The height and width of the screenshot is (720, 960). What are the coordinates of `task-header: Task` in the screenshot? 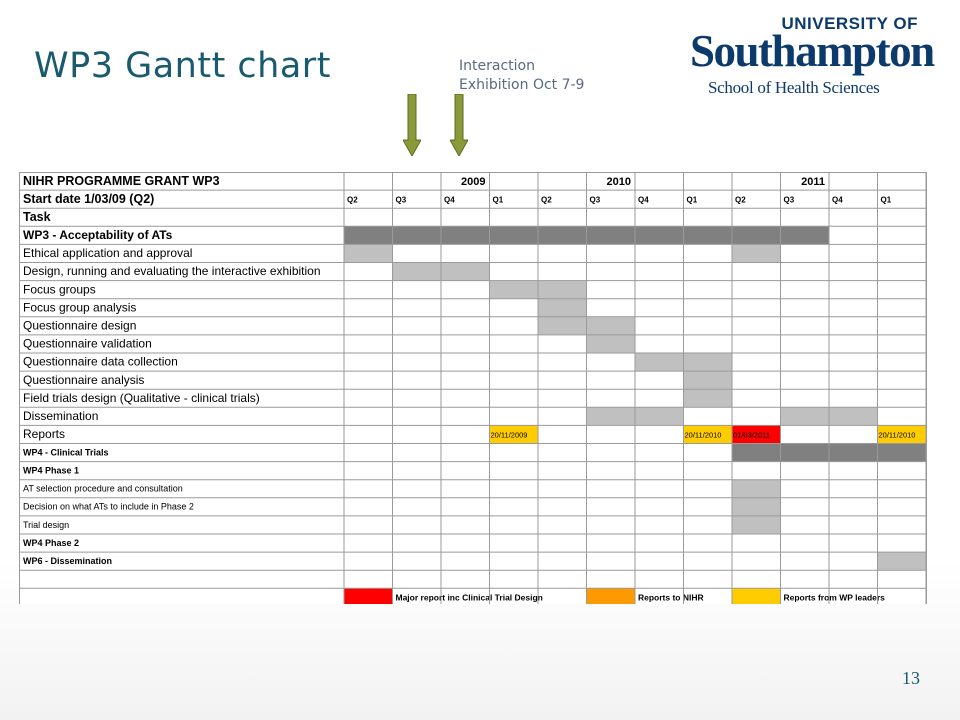 It's located at (37, 217).